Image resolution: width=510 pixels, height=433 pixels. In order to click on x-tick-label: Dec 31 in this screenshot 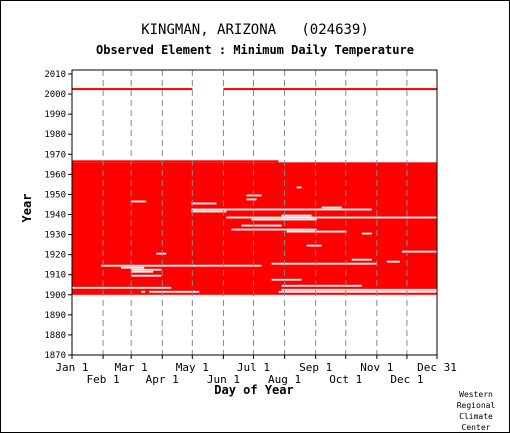, I will do `click(437, 367)`.